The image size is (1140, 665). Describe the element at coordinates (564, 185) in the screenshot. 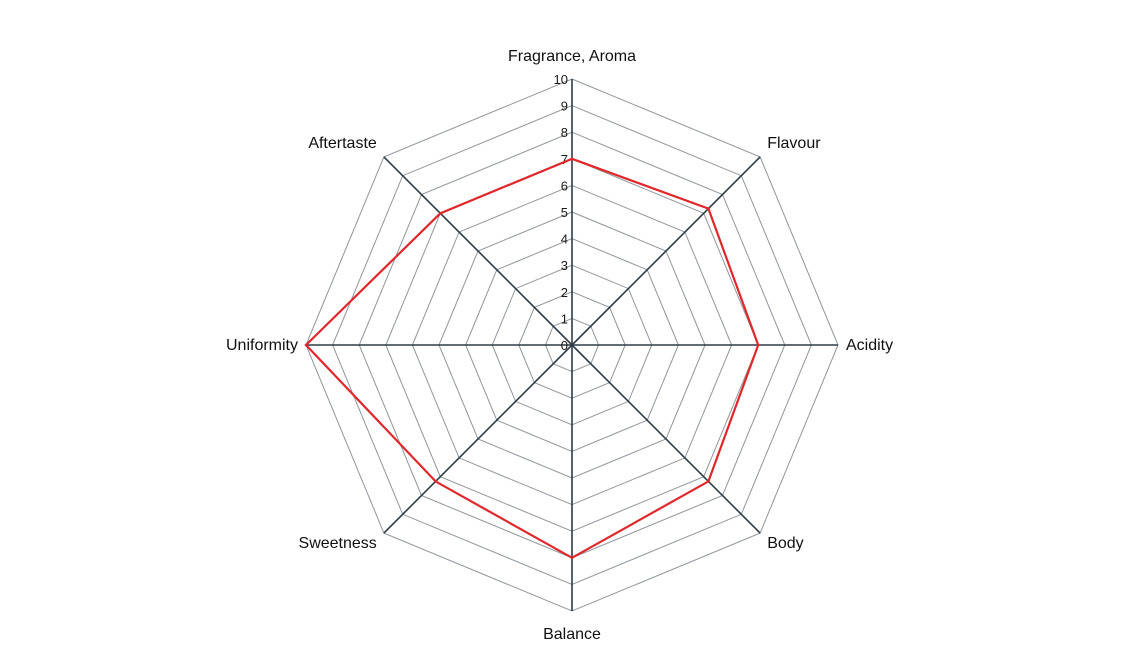

I see `tick-label: 6` at that location.